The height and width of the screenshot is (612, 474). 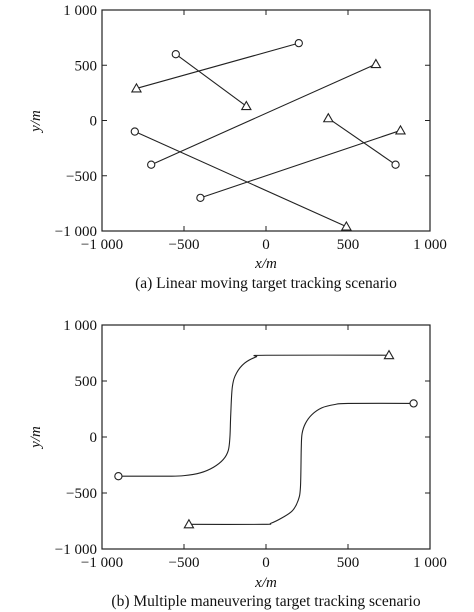 I want to click on panel-a-x-tick-label: −1 000, so click(x=102, y=245).